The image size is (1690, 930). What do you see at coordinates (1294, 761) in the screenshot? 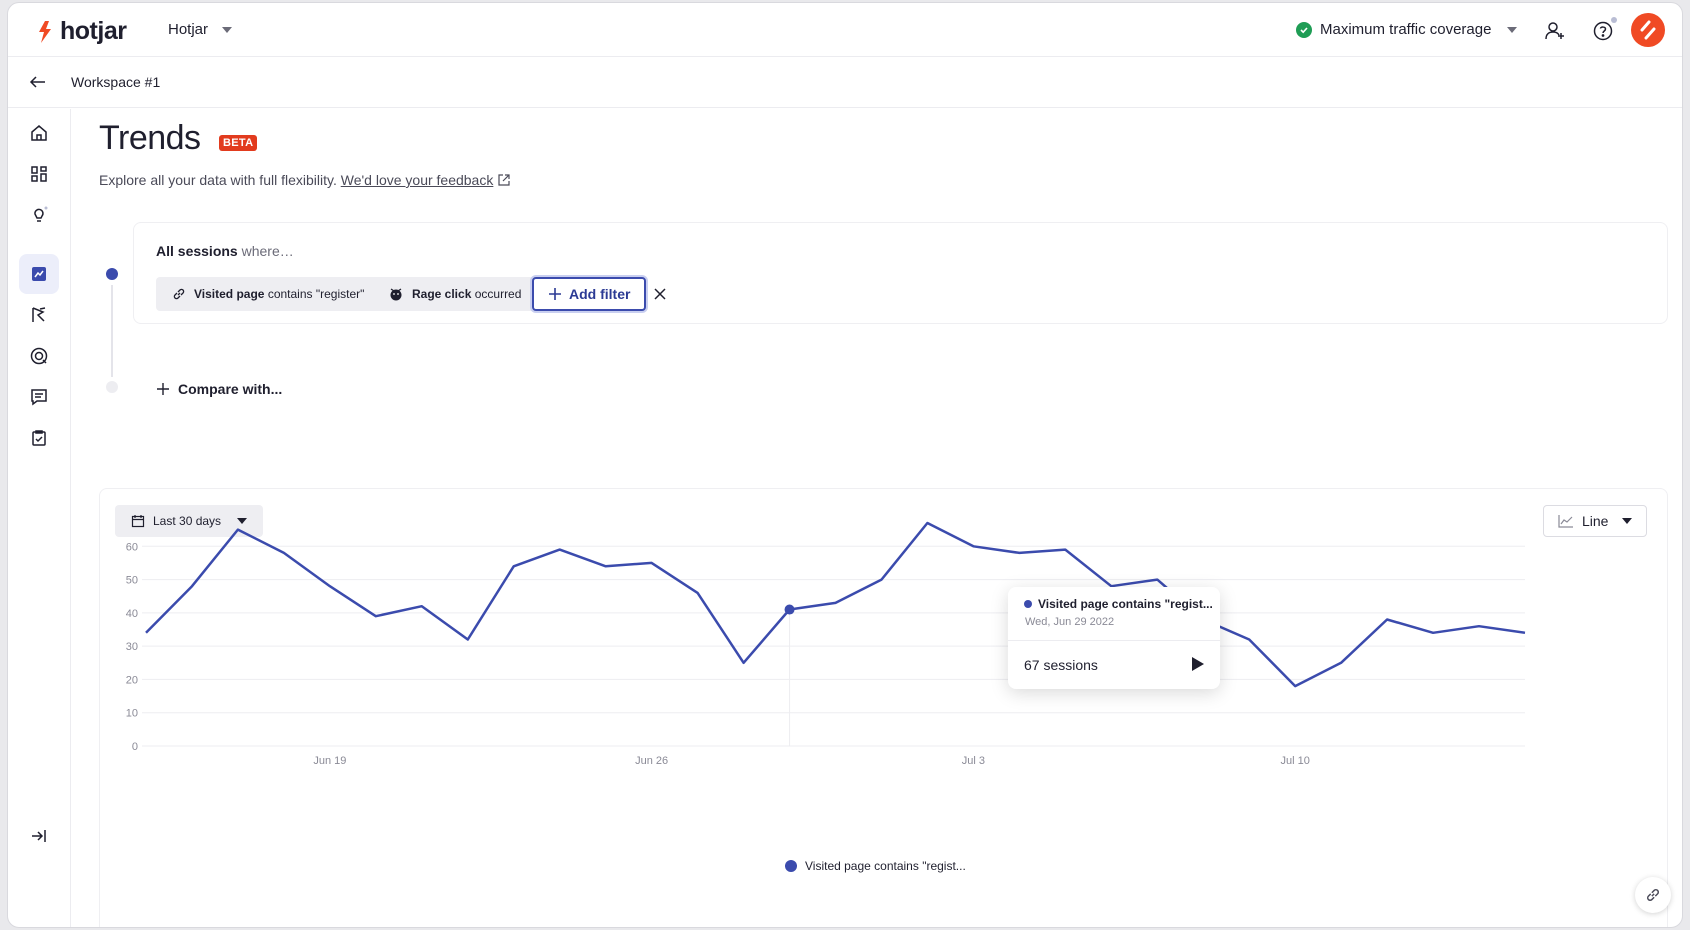
I see `x-tick-label: Jul 10` at bounding box center [1294, 761].